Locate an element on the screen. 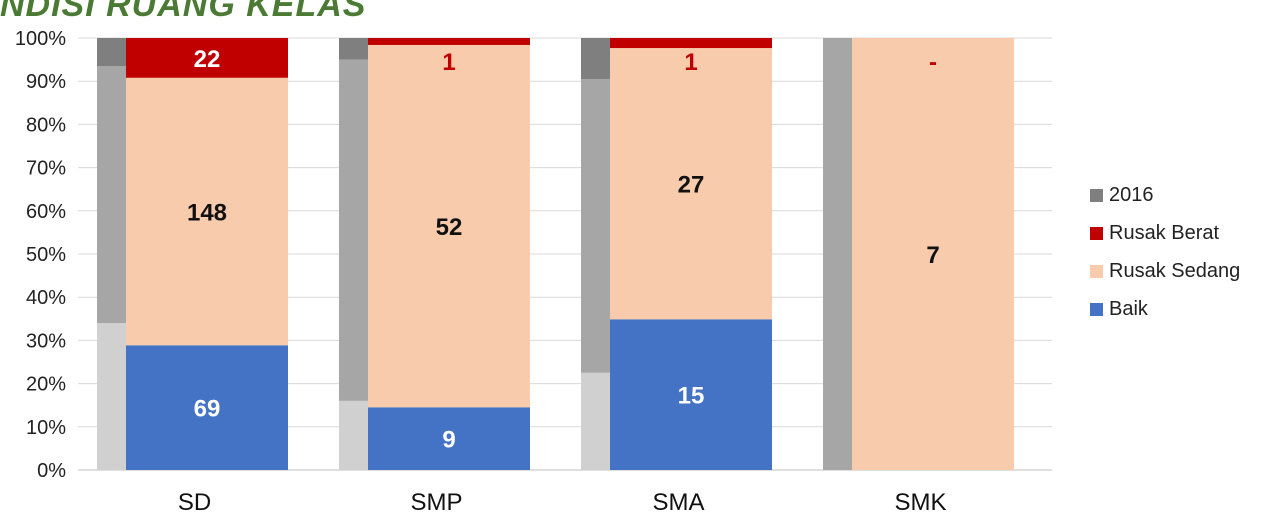 The height and width of the screenshot is (518, 1271). legend-item-rusak-sedang: Rusak Sedang is located at coordinates (1165, 271).